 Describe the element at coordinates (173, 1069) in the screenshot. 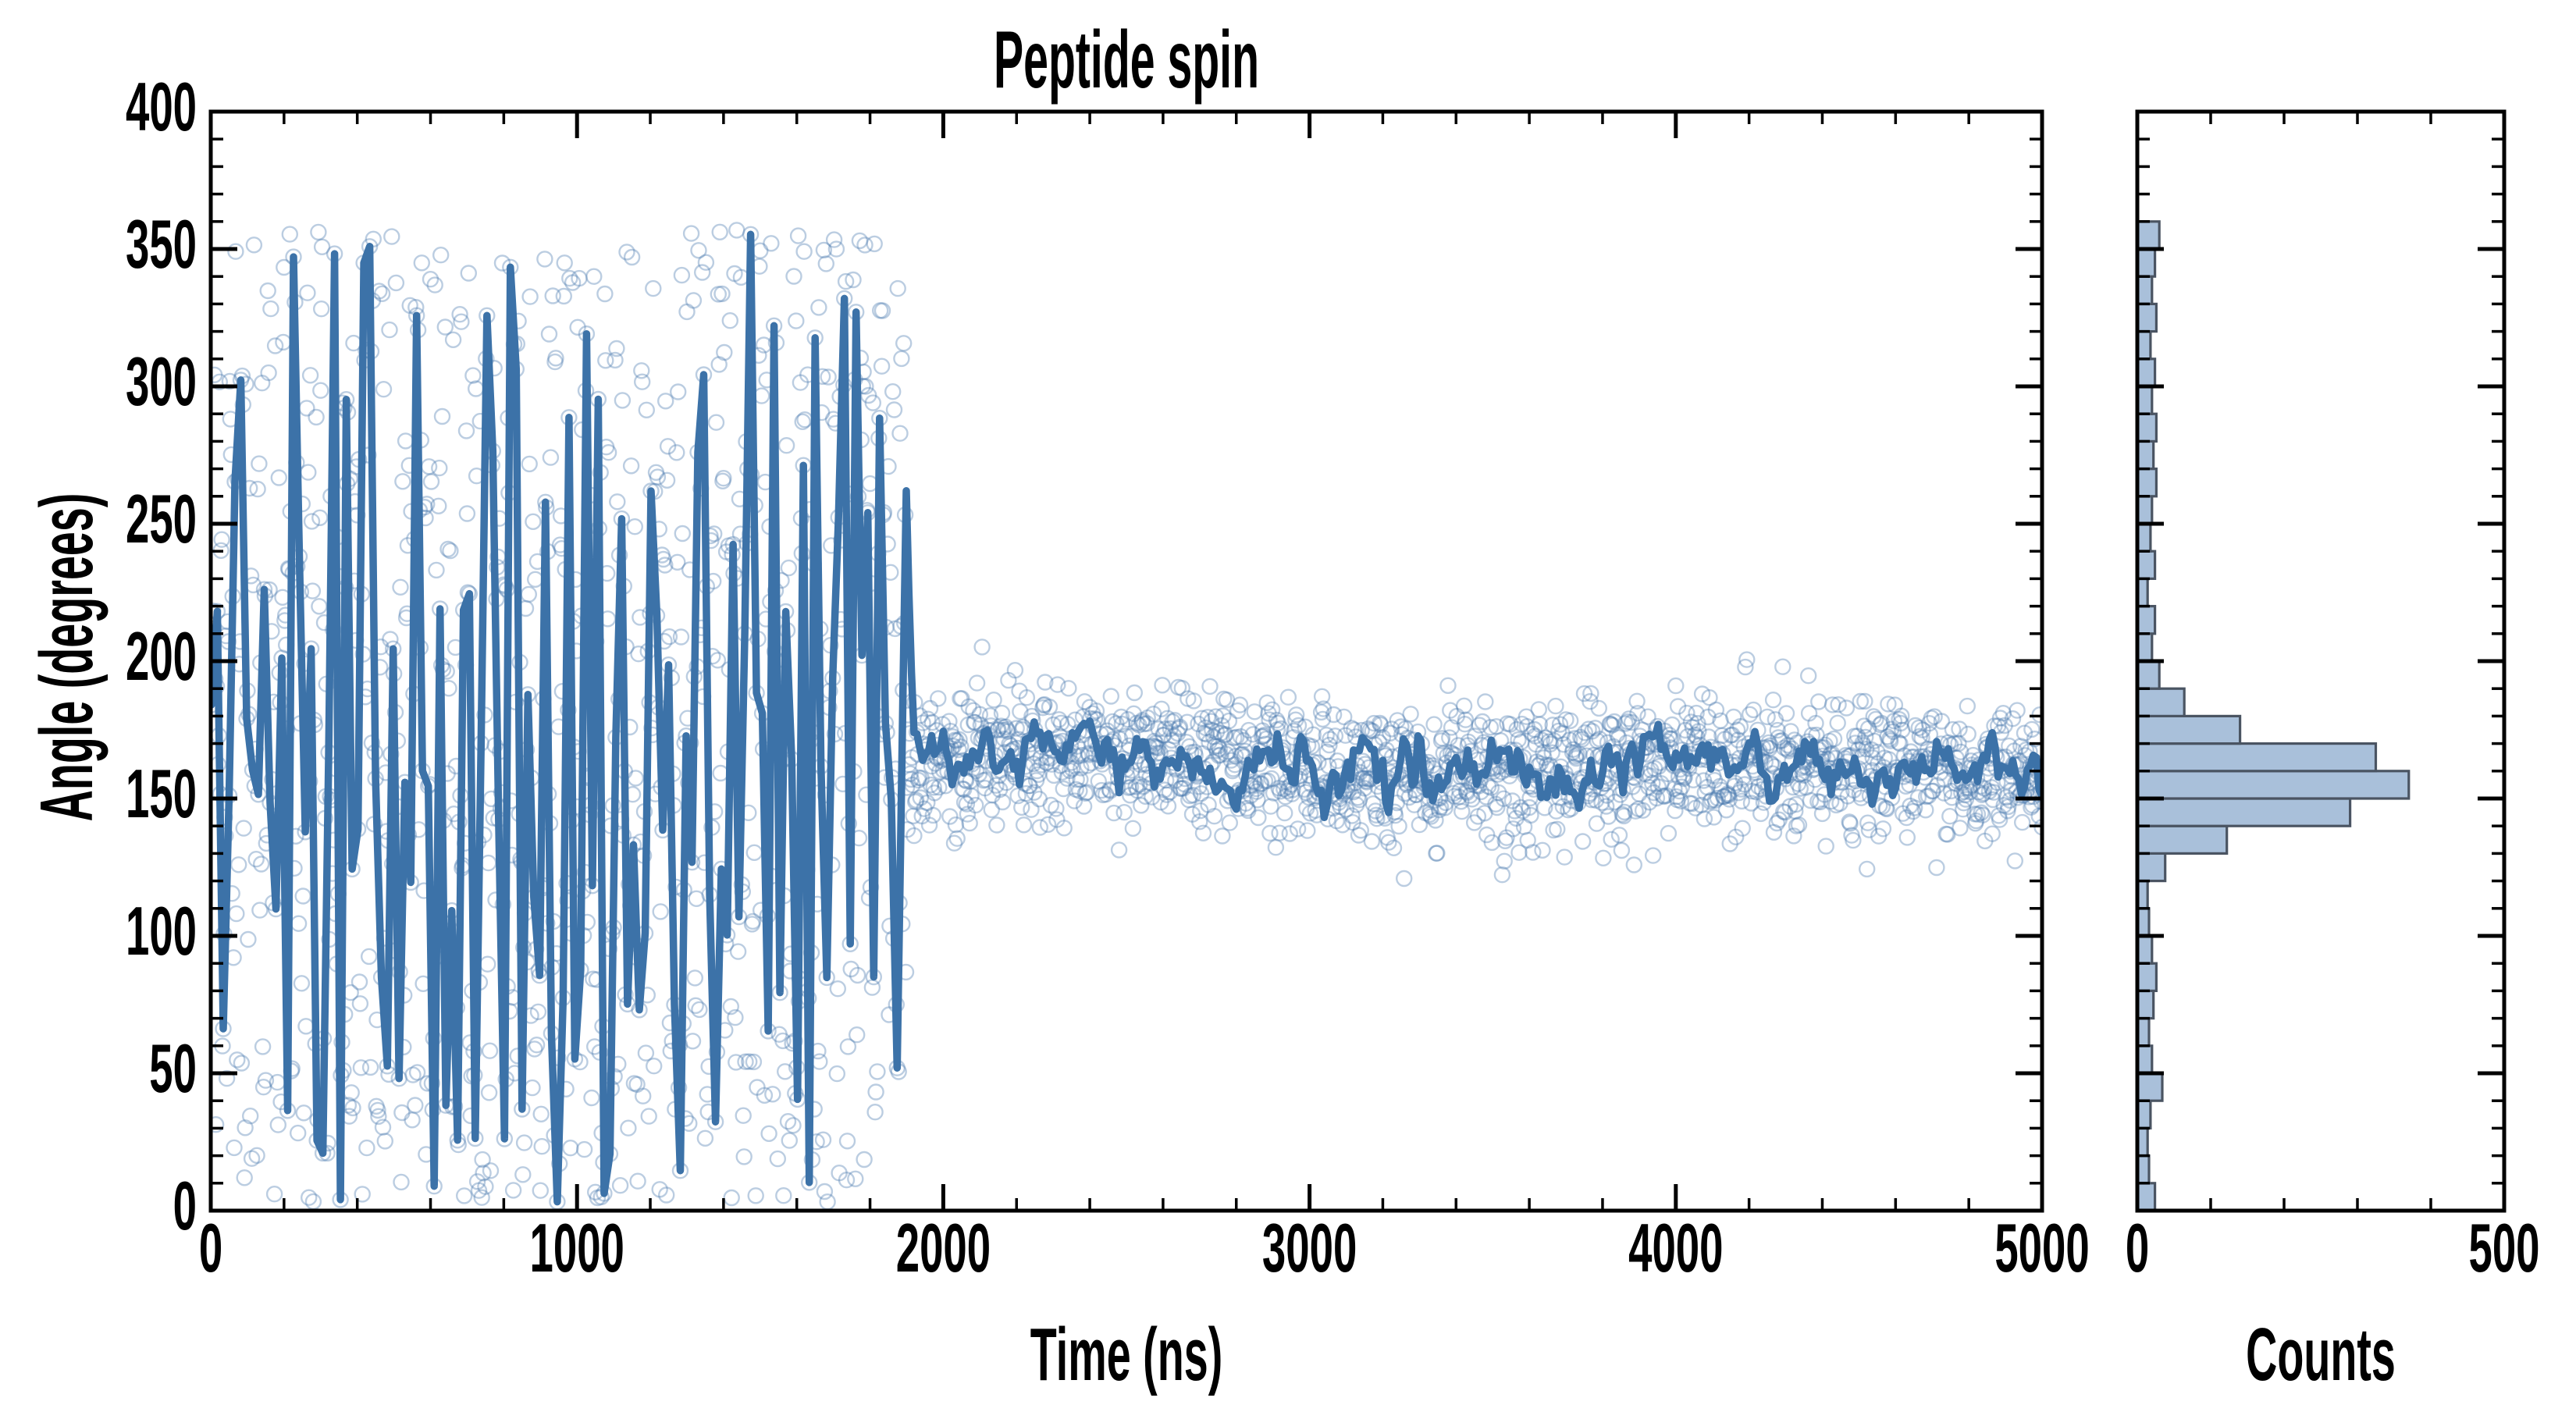

I see `y-tick-label: 50` at that location.